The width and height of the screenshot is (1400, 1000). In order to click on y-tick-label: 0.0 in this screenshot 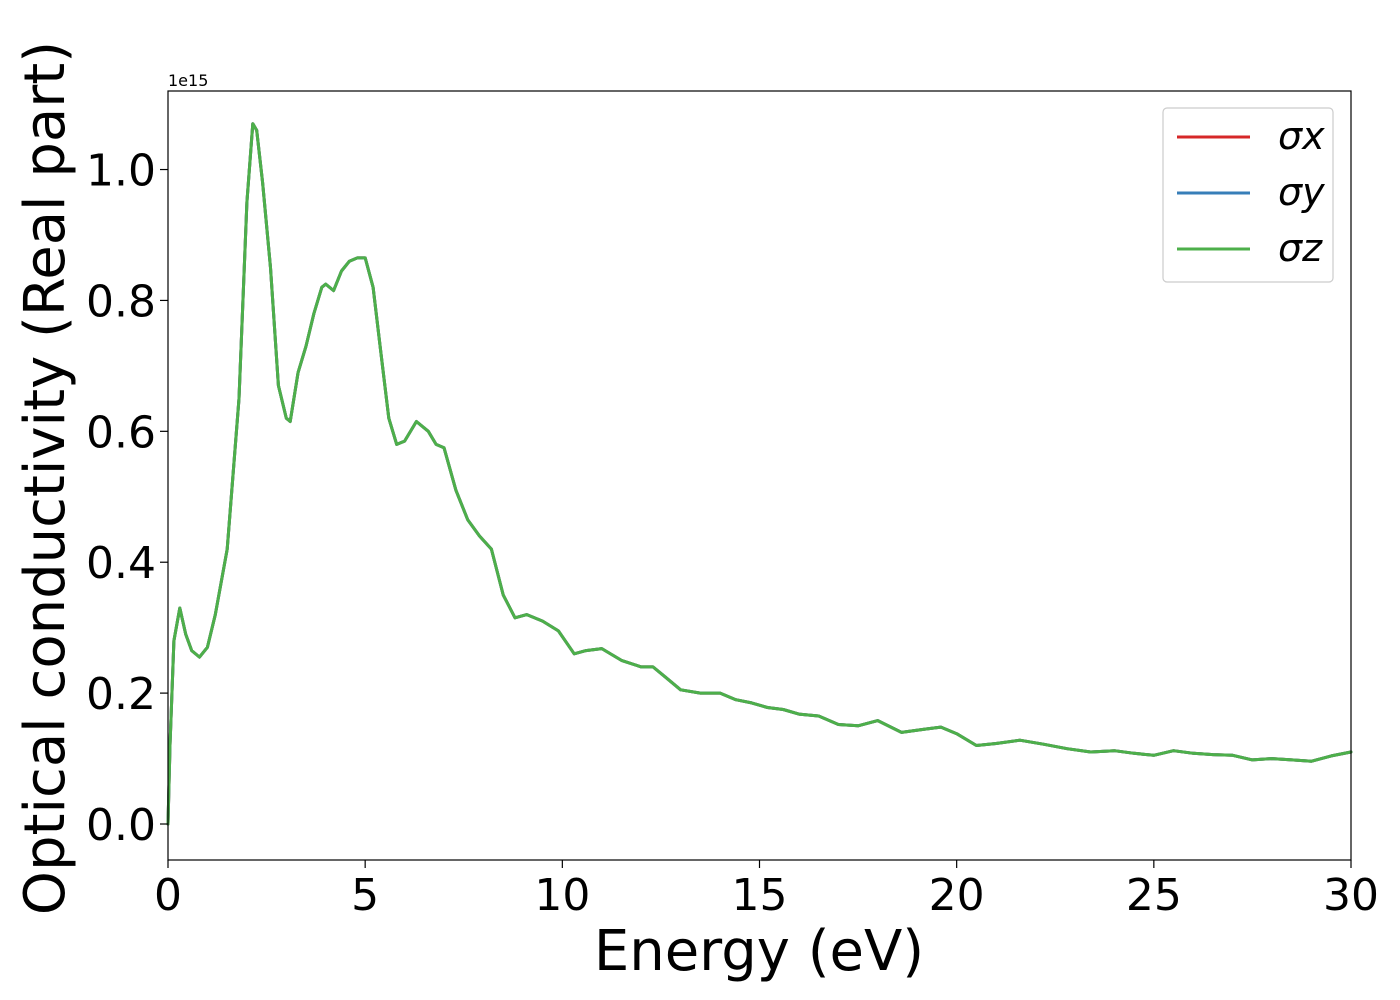, I will do `click(121, 825)`.